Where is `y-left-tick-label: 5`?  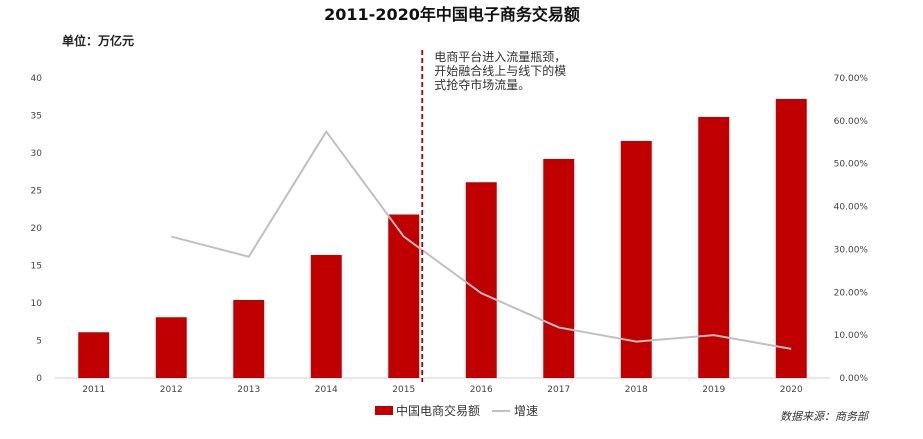 y-left-tick-label: 5 is located at coordinates (39, 342).